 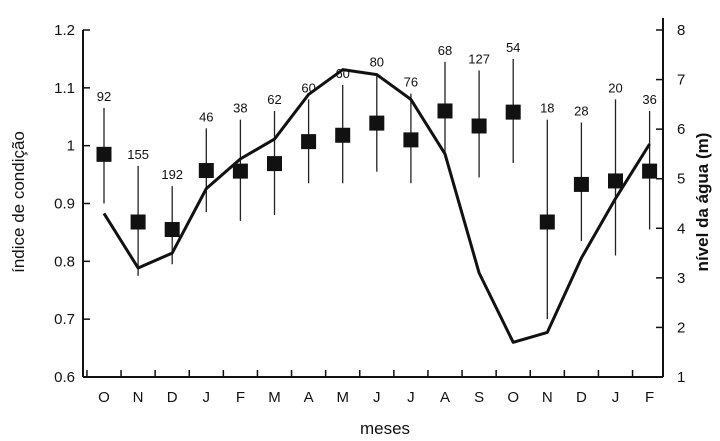 I want to click on sample-size-label: 155, so click(x=138, y=154).